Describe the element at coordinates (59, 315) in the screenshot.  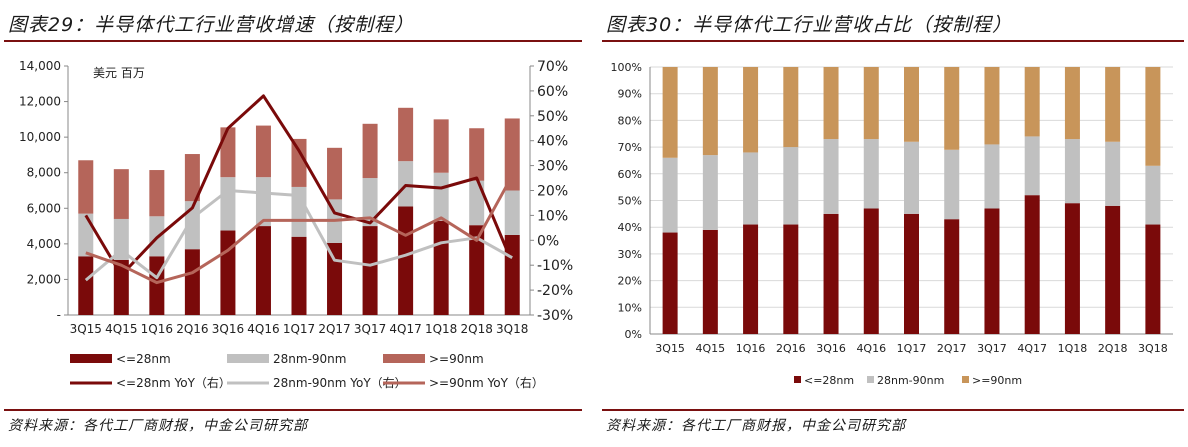
I see `y-tick-label: -` at that location.